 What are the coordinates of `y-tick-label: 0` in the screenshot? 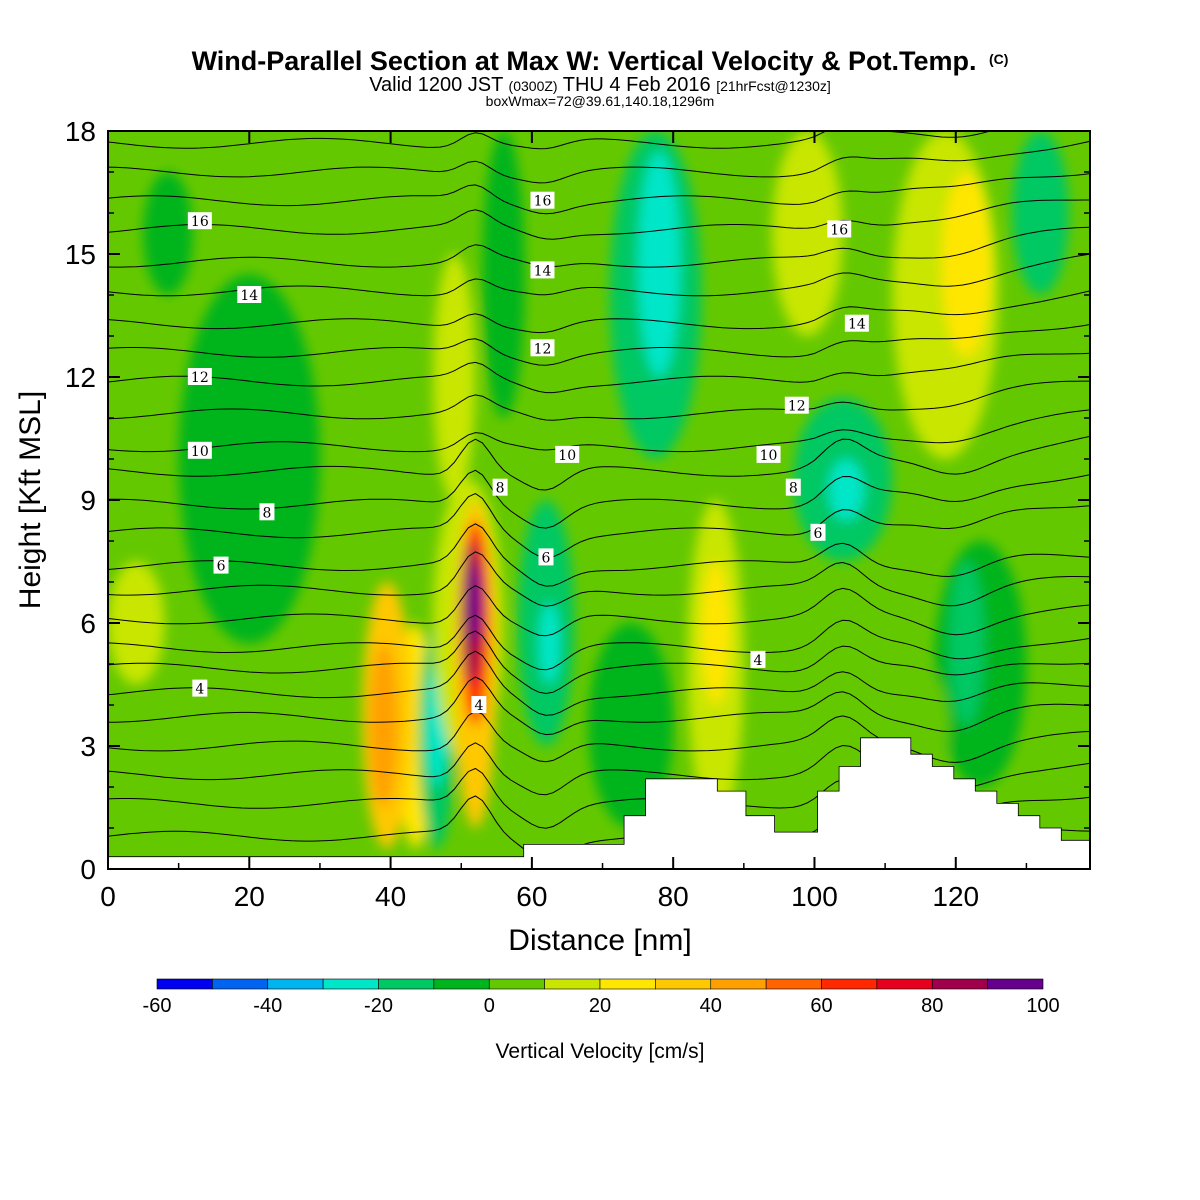 It's located at (88, 869).